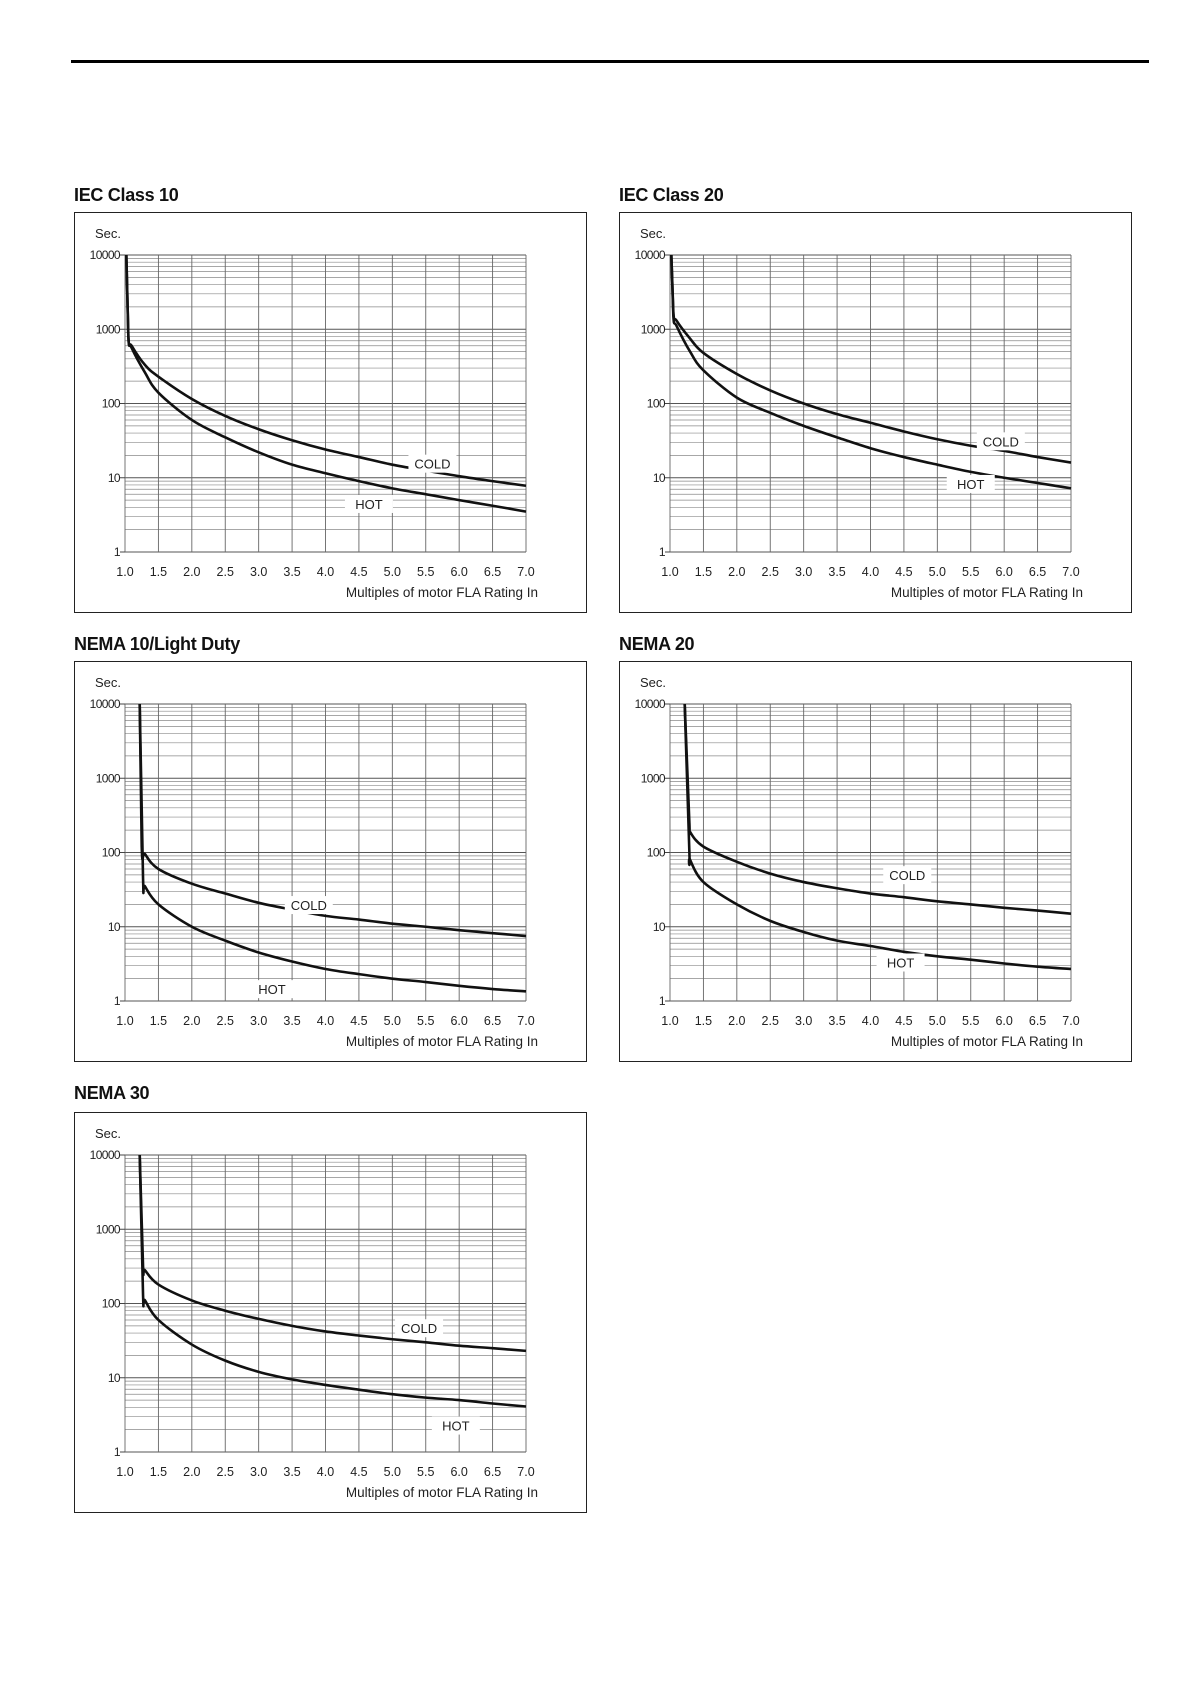  What do you see at coordinates (112, 1093) in the screenshot?
I see `chart-title-nema30: NEMA 30` at bounding box center [112, 1093].